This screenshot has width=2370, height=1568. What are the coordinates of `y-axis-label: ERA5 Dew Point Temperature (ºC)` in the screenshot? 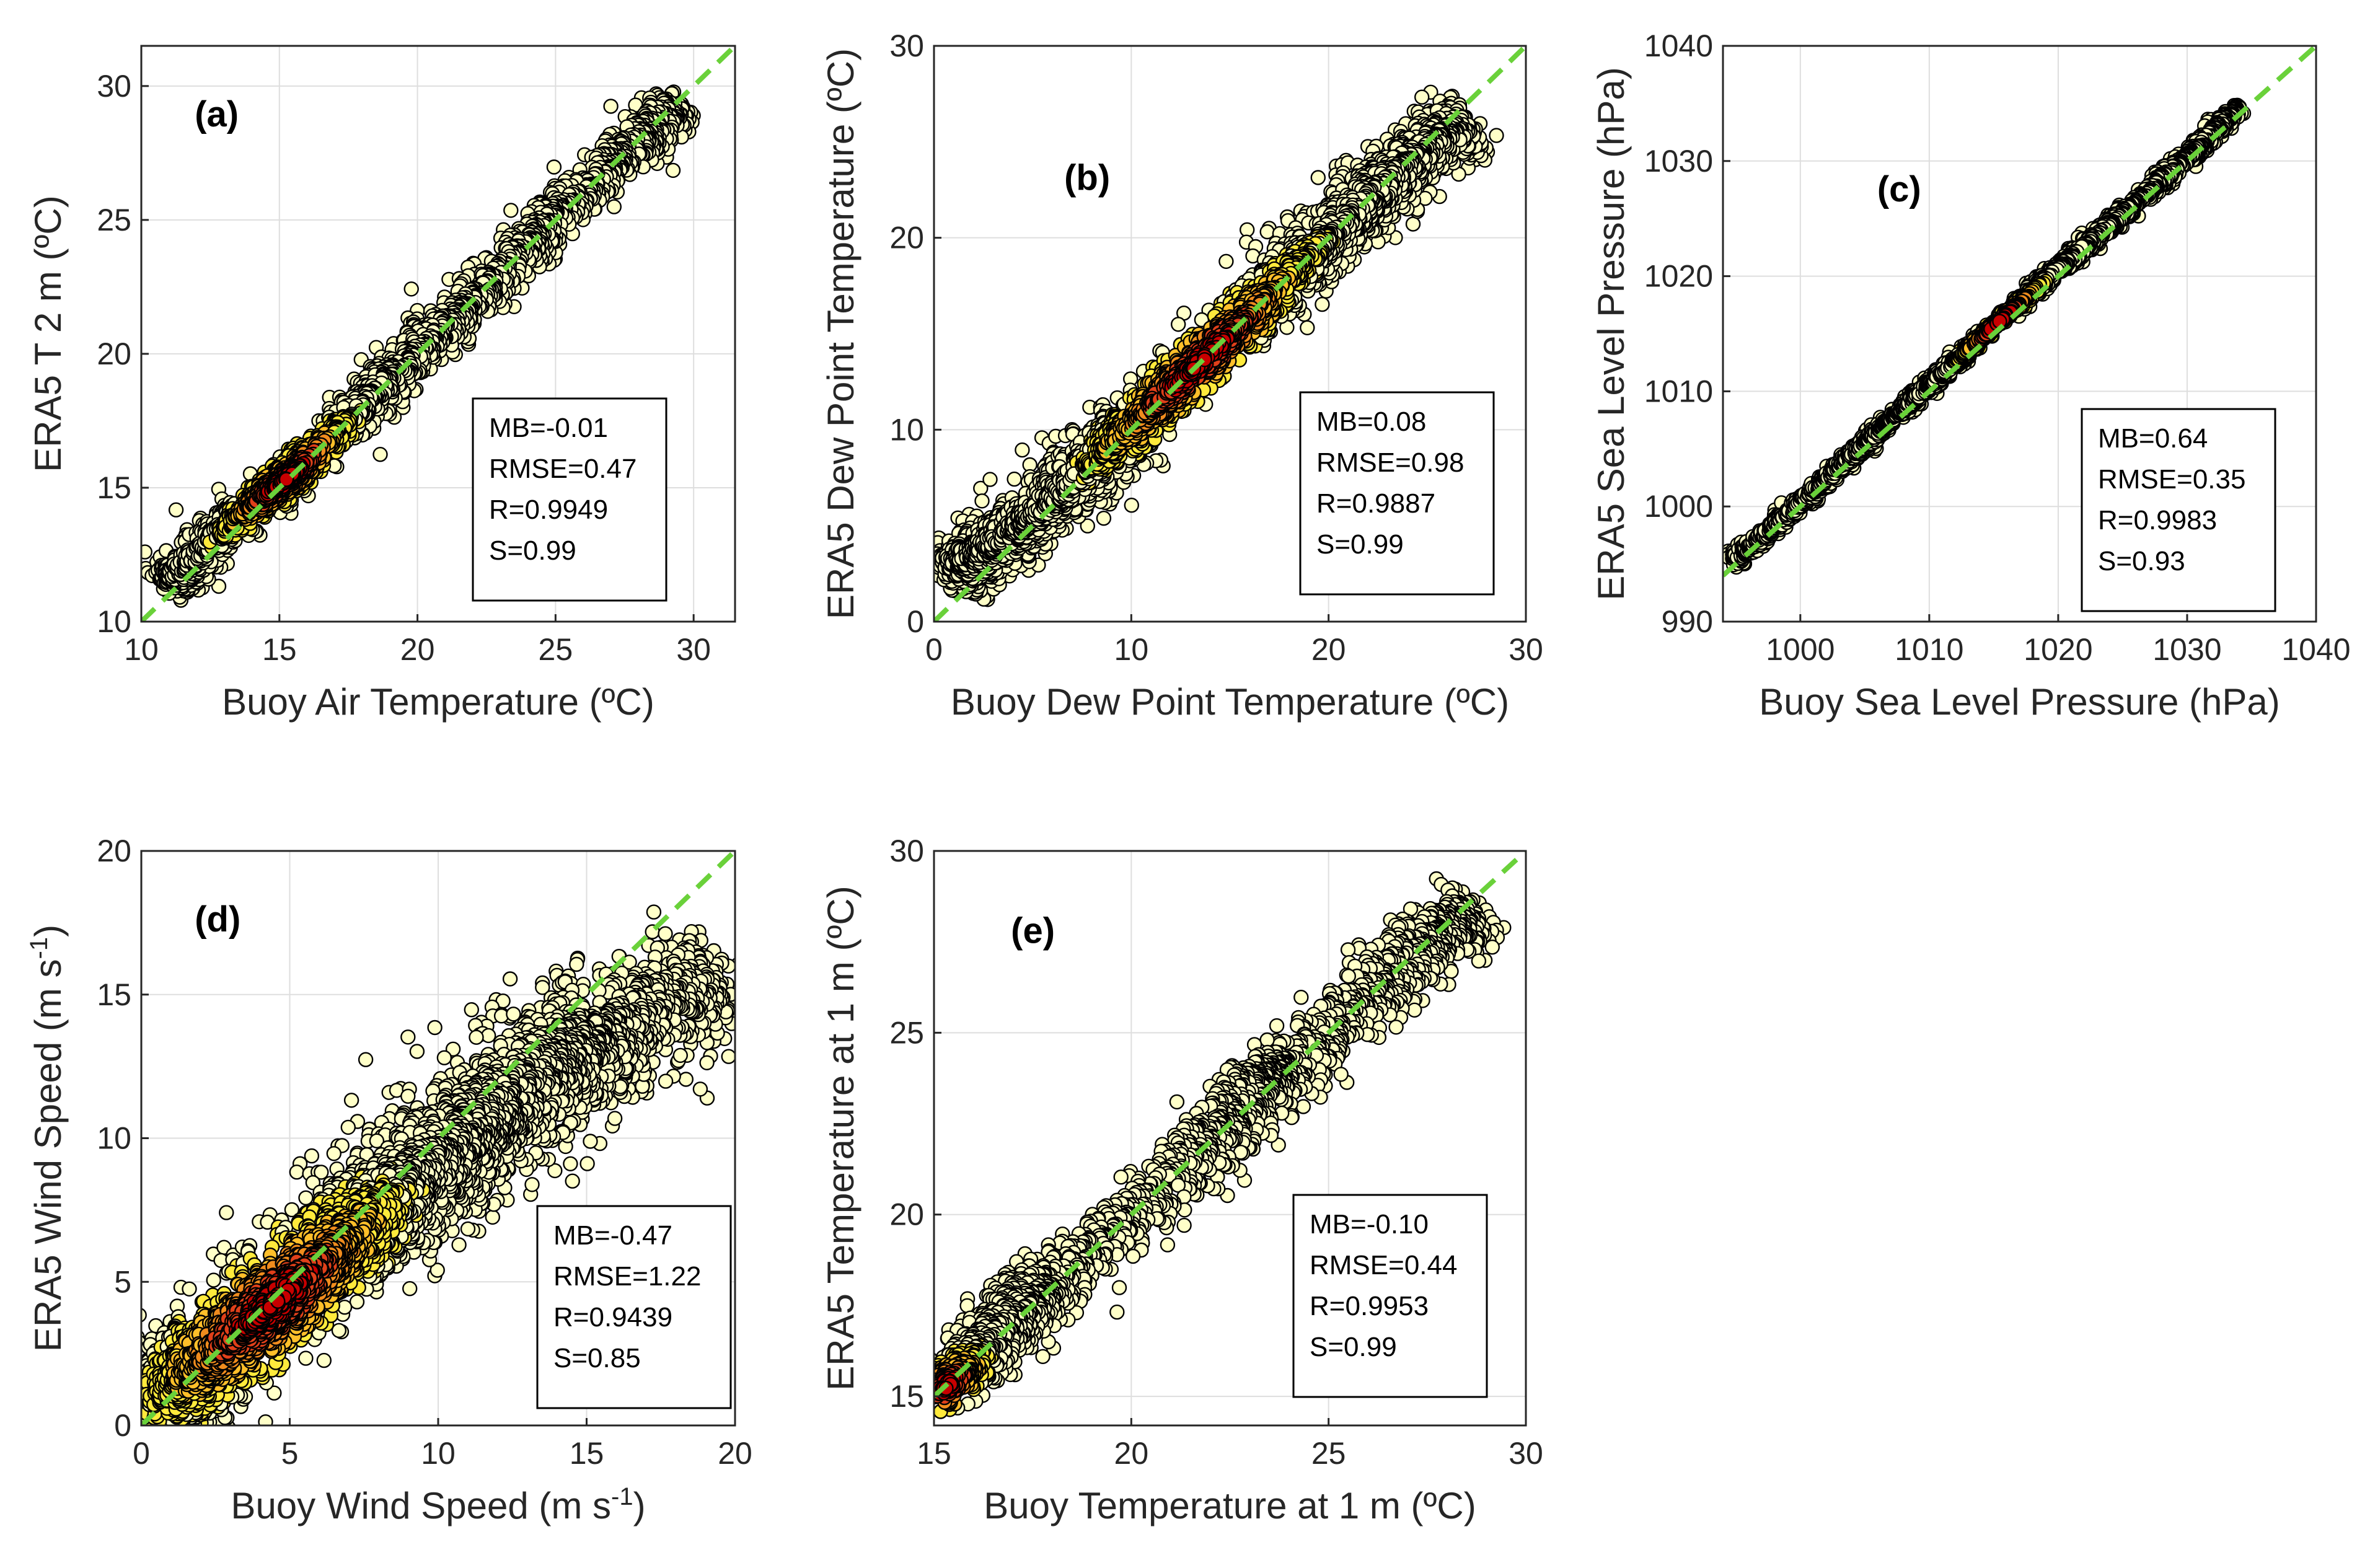 It's located at (840, 333).